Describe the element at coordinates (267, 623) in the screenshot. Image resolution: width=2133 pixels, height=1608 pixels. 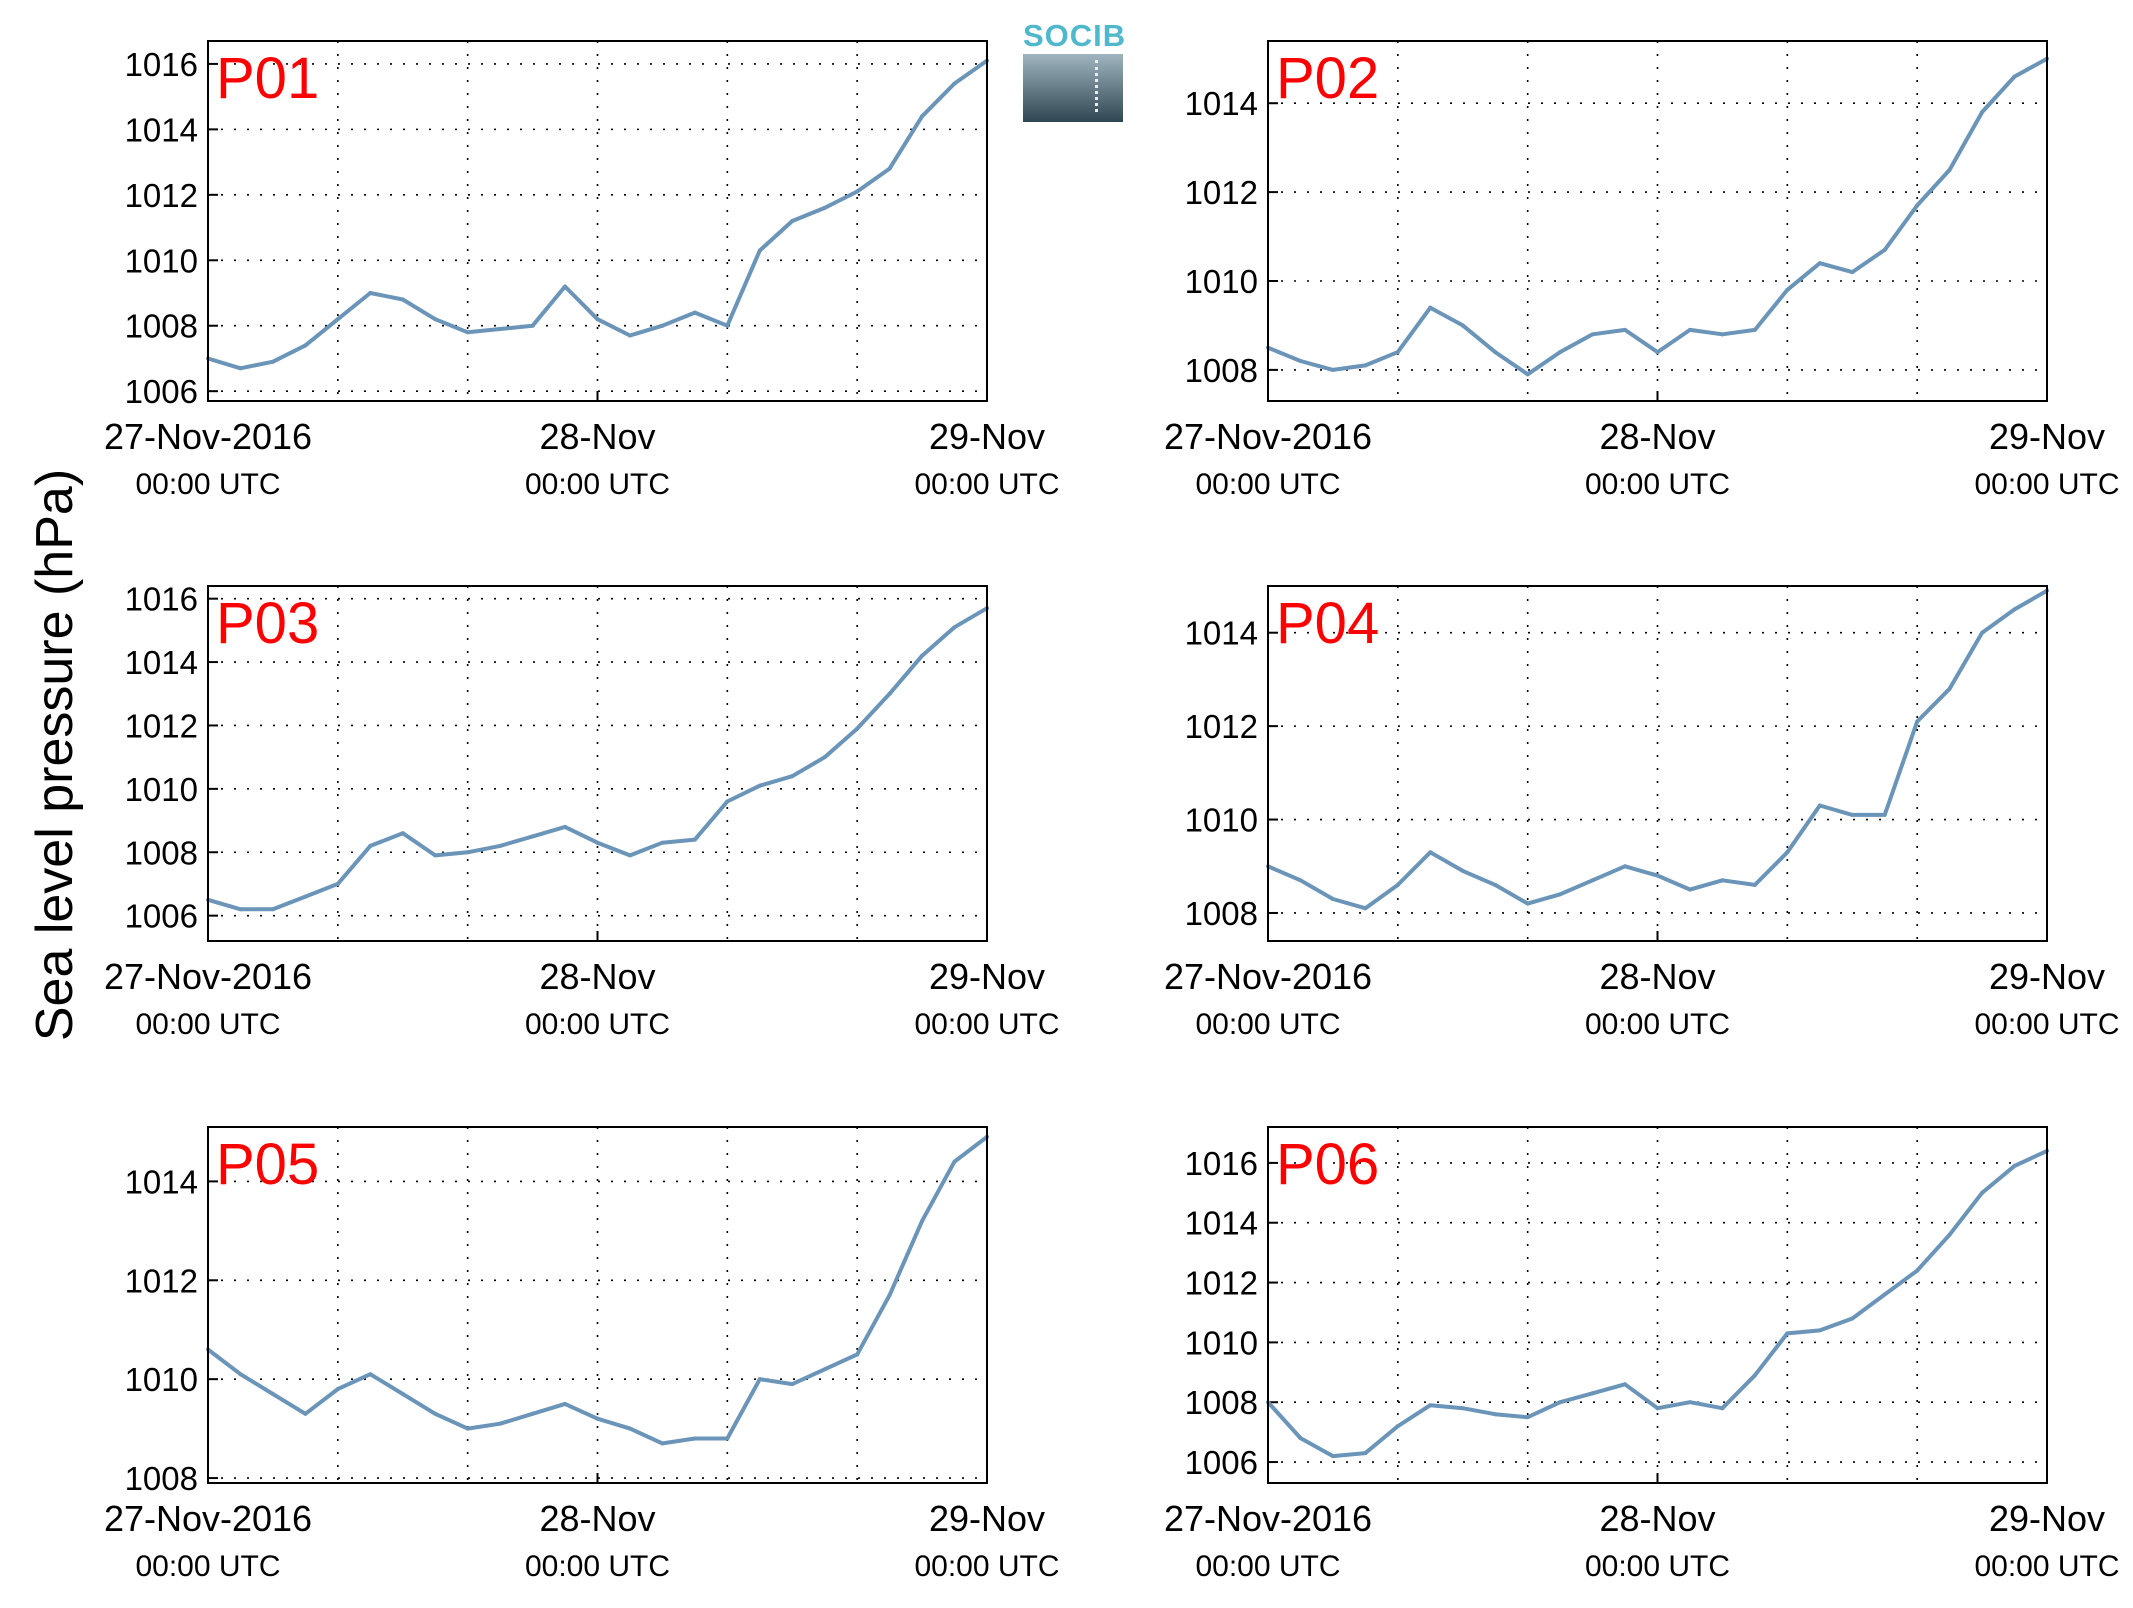
I see `panel-label: P03` at that location.